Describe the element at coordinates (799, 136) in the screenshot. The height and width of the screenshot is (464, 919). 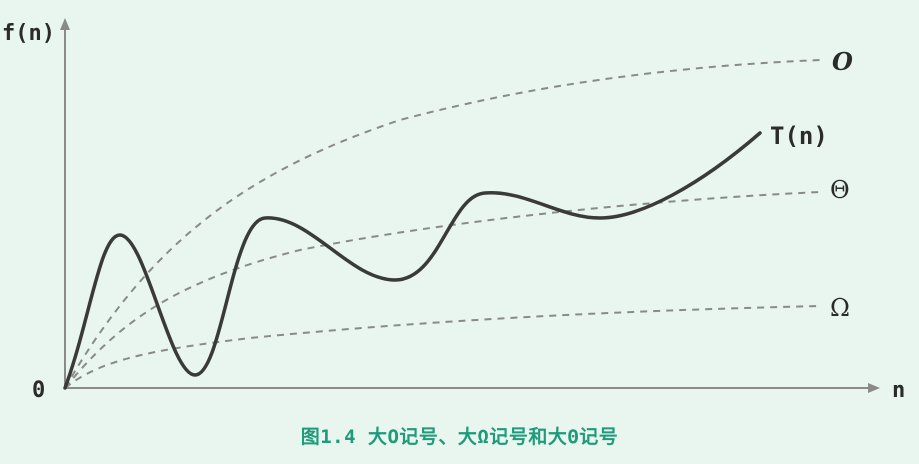
I see `t-label: T(n)` at that location.